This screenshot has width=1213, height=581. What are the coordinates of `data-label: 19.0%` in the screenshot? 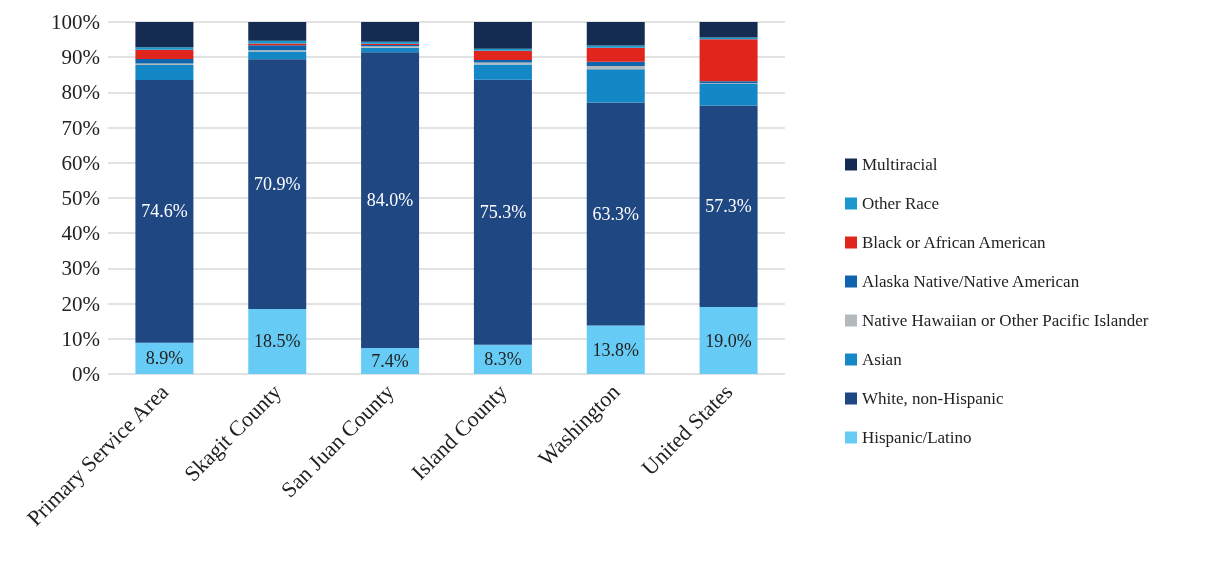 It's located at (728, 340).